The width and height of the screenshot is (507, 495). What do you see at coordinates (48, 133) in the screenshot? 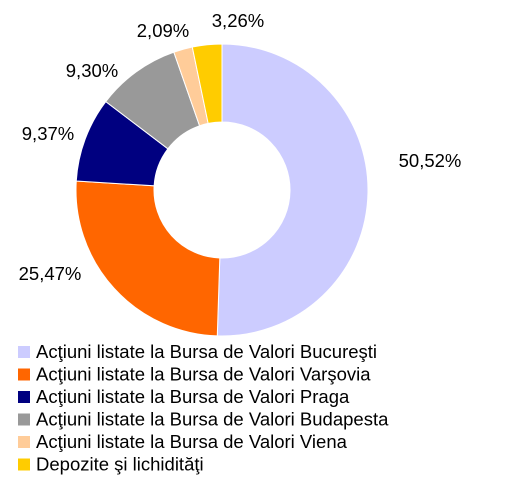
I see `data-label: 9,37%` at bounding box center [48, 133].